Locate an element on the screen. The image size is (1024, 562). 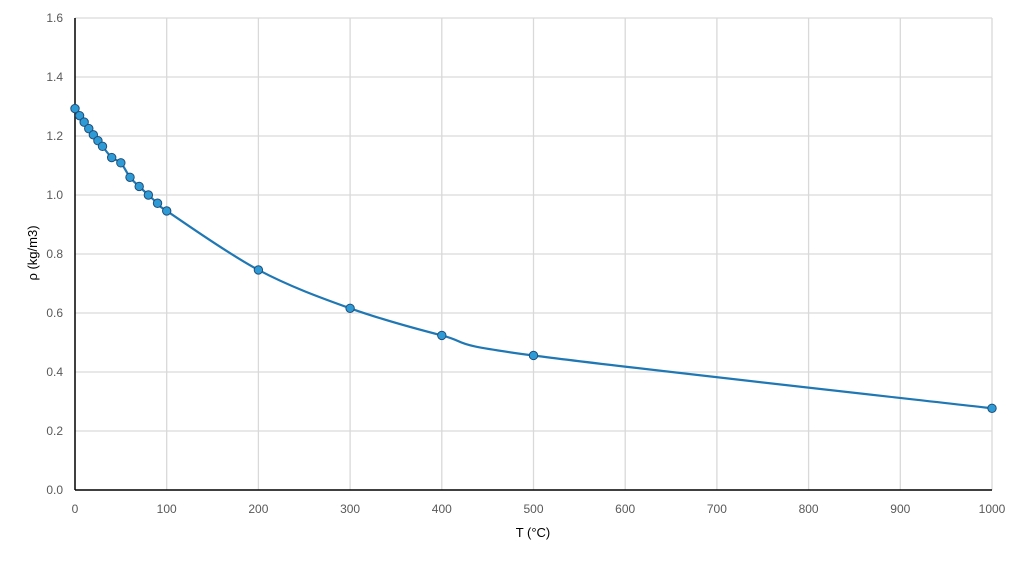
y-tick-label: 1.2 is located at coordinates (54, 136).